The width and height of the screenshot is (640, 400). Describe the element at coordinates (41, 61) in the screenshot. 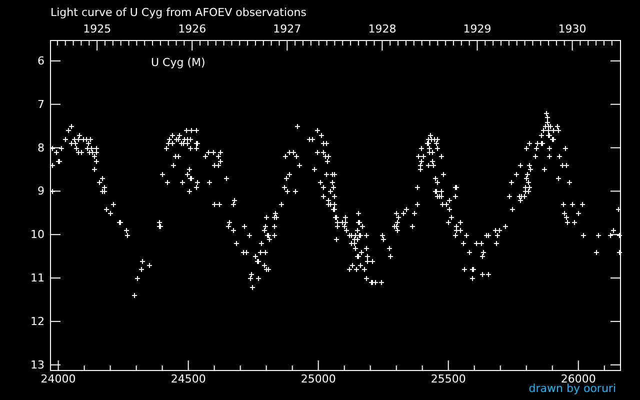

I see `y-tick-label: 6` at that location.